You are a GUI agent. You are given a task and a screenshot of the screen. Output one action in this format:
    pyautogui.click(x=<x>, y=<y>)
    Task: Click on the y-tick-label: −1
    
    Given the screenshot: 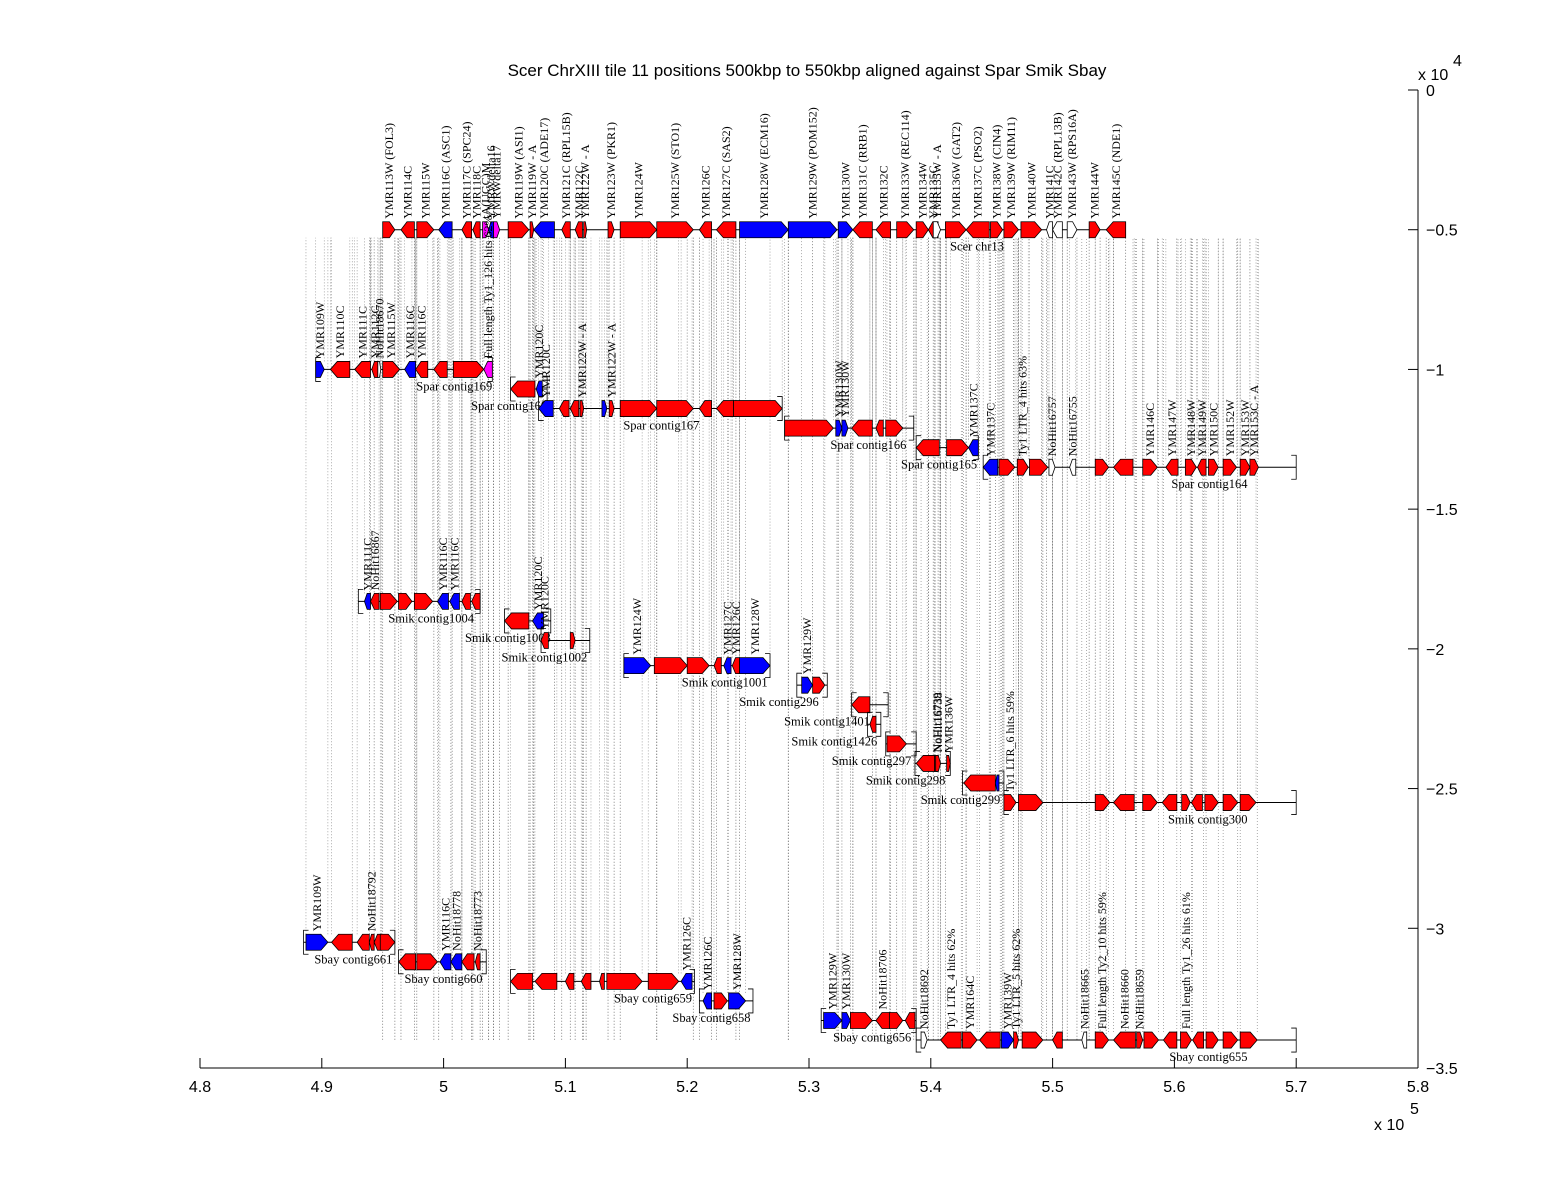 What is the action you would take?
    pyautogui.click(x=1435, y=370)
    